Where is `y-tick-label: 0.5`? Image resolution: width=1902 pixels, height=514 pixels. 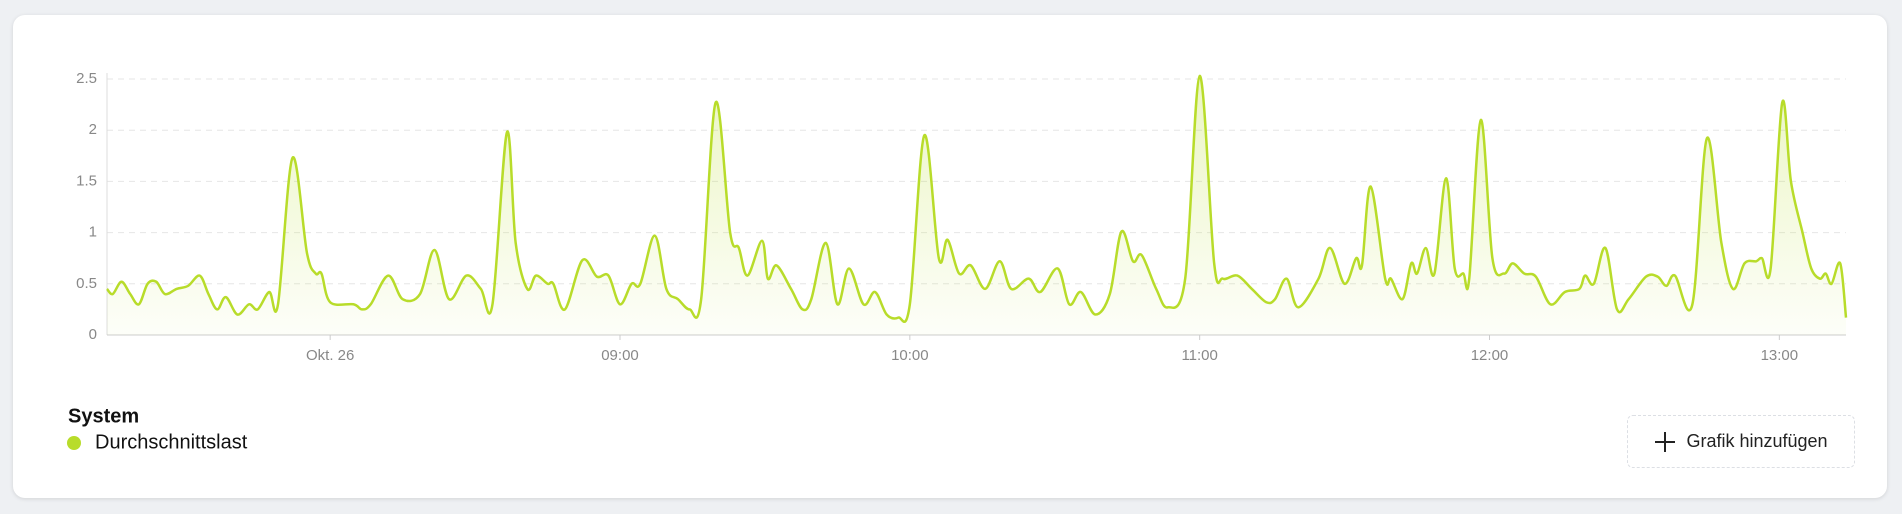
y-tick-label: 0.5 is located at coordinates (86, 283).